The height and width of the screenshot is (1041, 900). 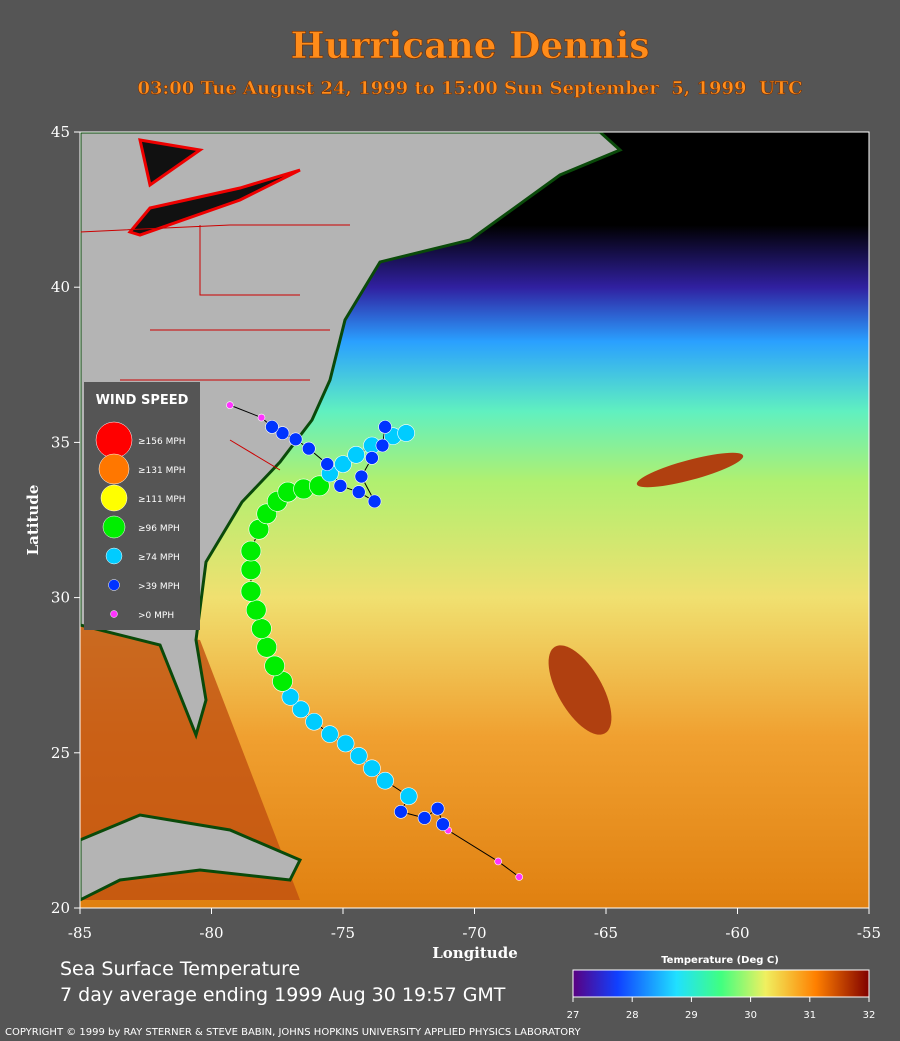 I want to click on x-tick-label: -85, so click(x=80, y=933).